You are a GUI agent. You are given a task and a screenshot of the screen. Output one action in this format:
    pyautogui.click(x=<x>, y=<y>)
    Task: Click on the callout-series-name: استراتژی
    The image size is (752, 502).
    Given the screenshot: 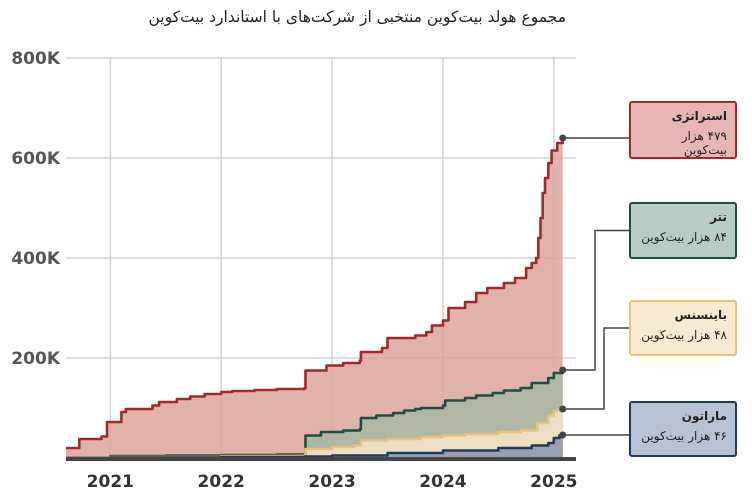 What is the action you would take?
    pyautogui.click(x=699, y=116)
    